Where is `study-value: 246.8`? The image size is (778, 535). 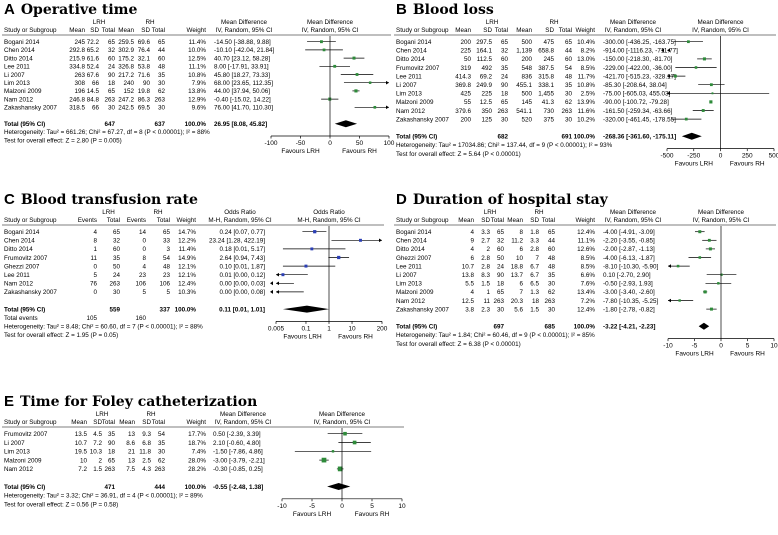 study-value: 246.8 is located at coordinates (77, 99).